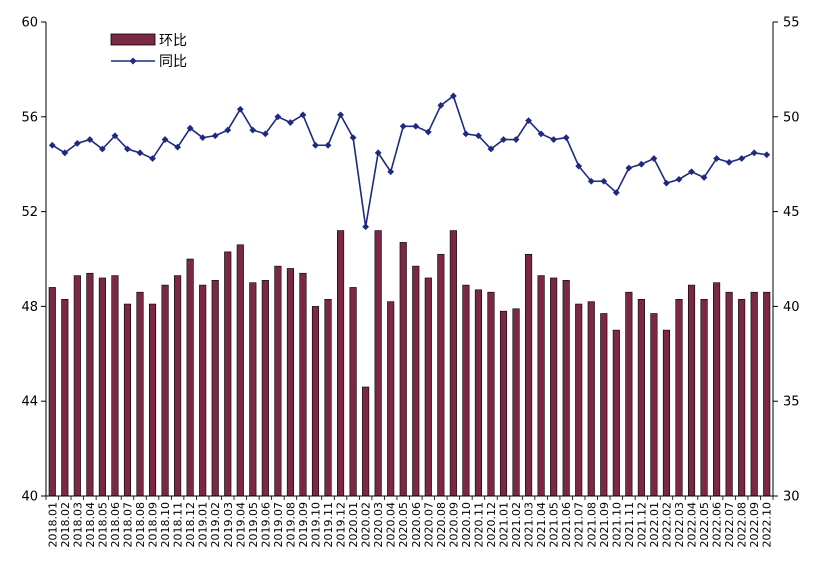 This screenshot has height=571, width=823. What do you see at coordinates (441, 525) in the screenshot?
I see `x-tick-label: 2020.08` at bounding box center [441, 525].